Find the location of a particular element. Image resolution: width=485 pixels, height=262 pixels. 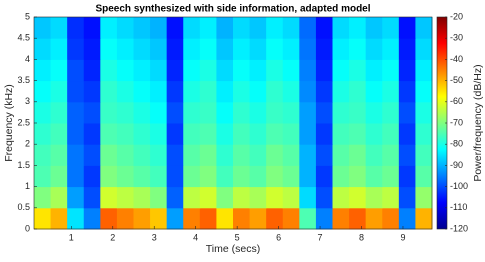

y-tick-label: 0 is located at coordinates (27, 228).